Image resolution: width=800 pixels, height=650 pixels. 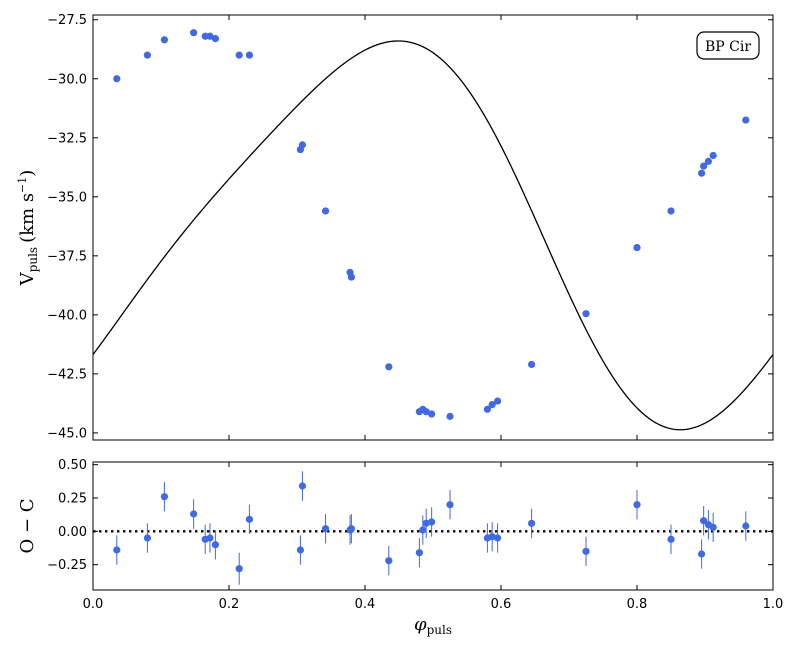 What do you see at coordinates (27, 525) in the screenshot?
I see `residual-axis-label: O − C` at bounding box center [27, 525].